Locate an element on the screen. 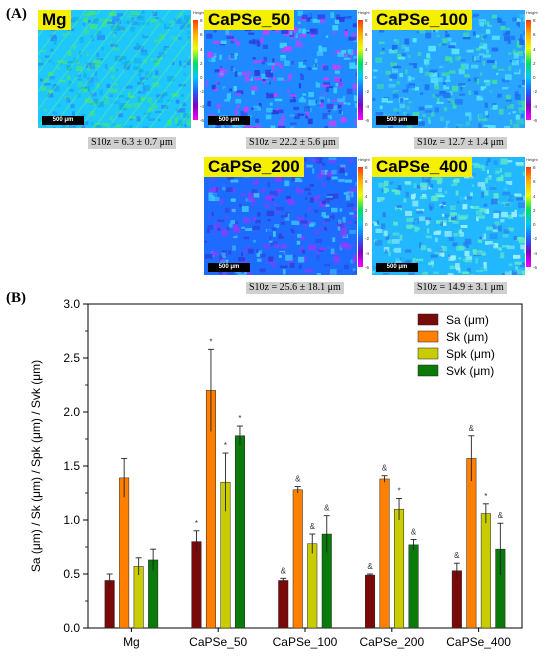 Image resolution: width=550 pixels, height=664 pixels. s10z-value: S10z = 22.2 ± 5.6 μm is located at coordinates (292, 143).